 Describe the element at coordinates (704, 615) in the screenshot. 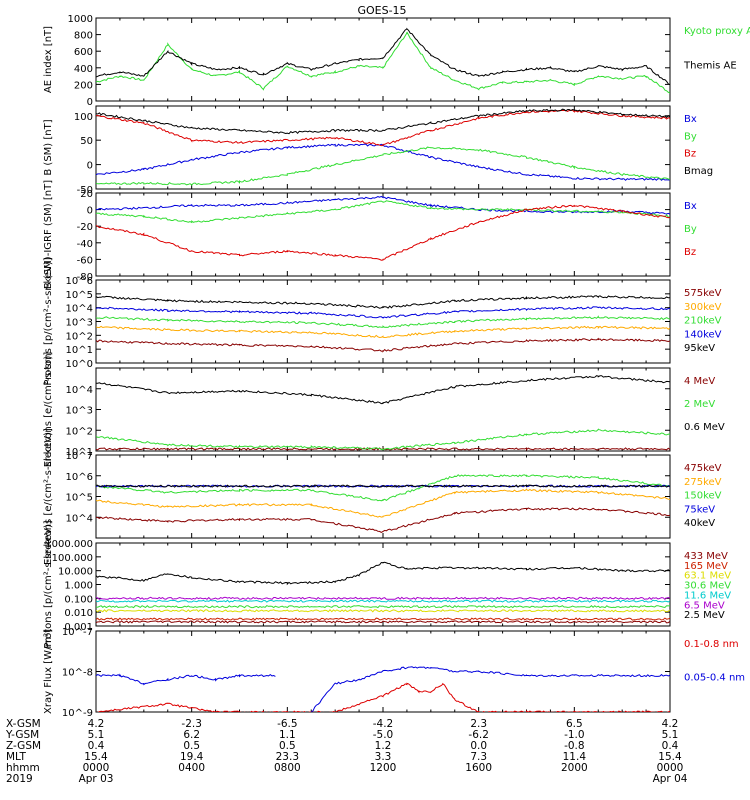

I see `legend-label: 2.5 MeV` at that location.